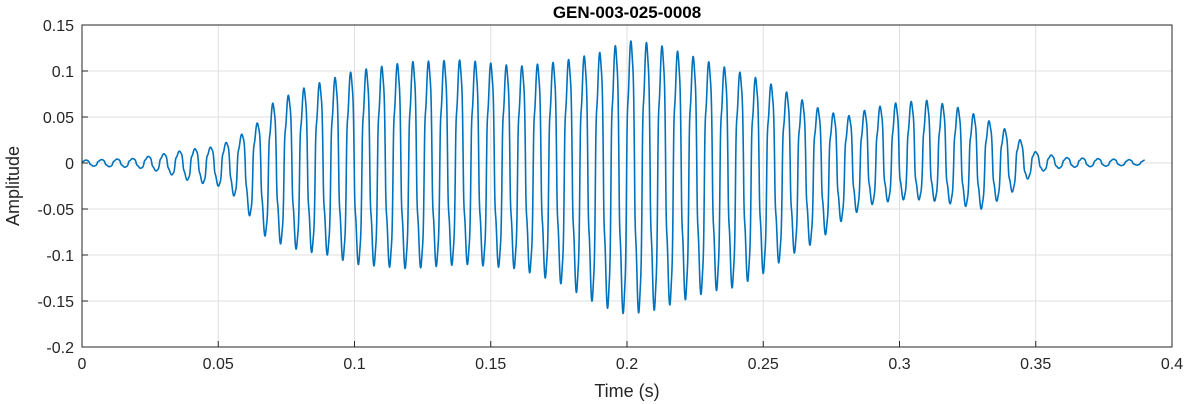  Describe the element at coordinates (218, 364) in the screenshot. I see `x-tick-label: 0.05` at that location.